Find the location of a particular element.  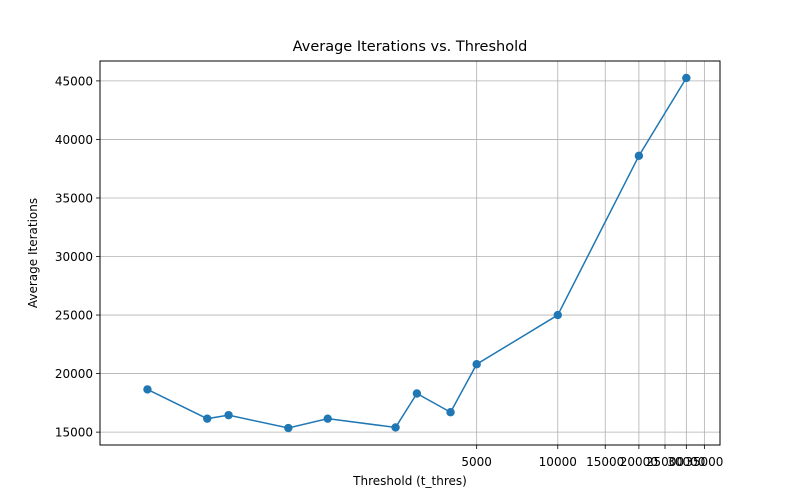

x-tick-label: 20000 is located at coordinates (639, 462).